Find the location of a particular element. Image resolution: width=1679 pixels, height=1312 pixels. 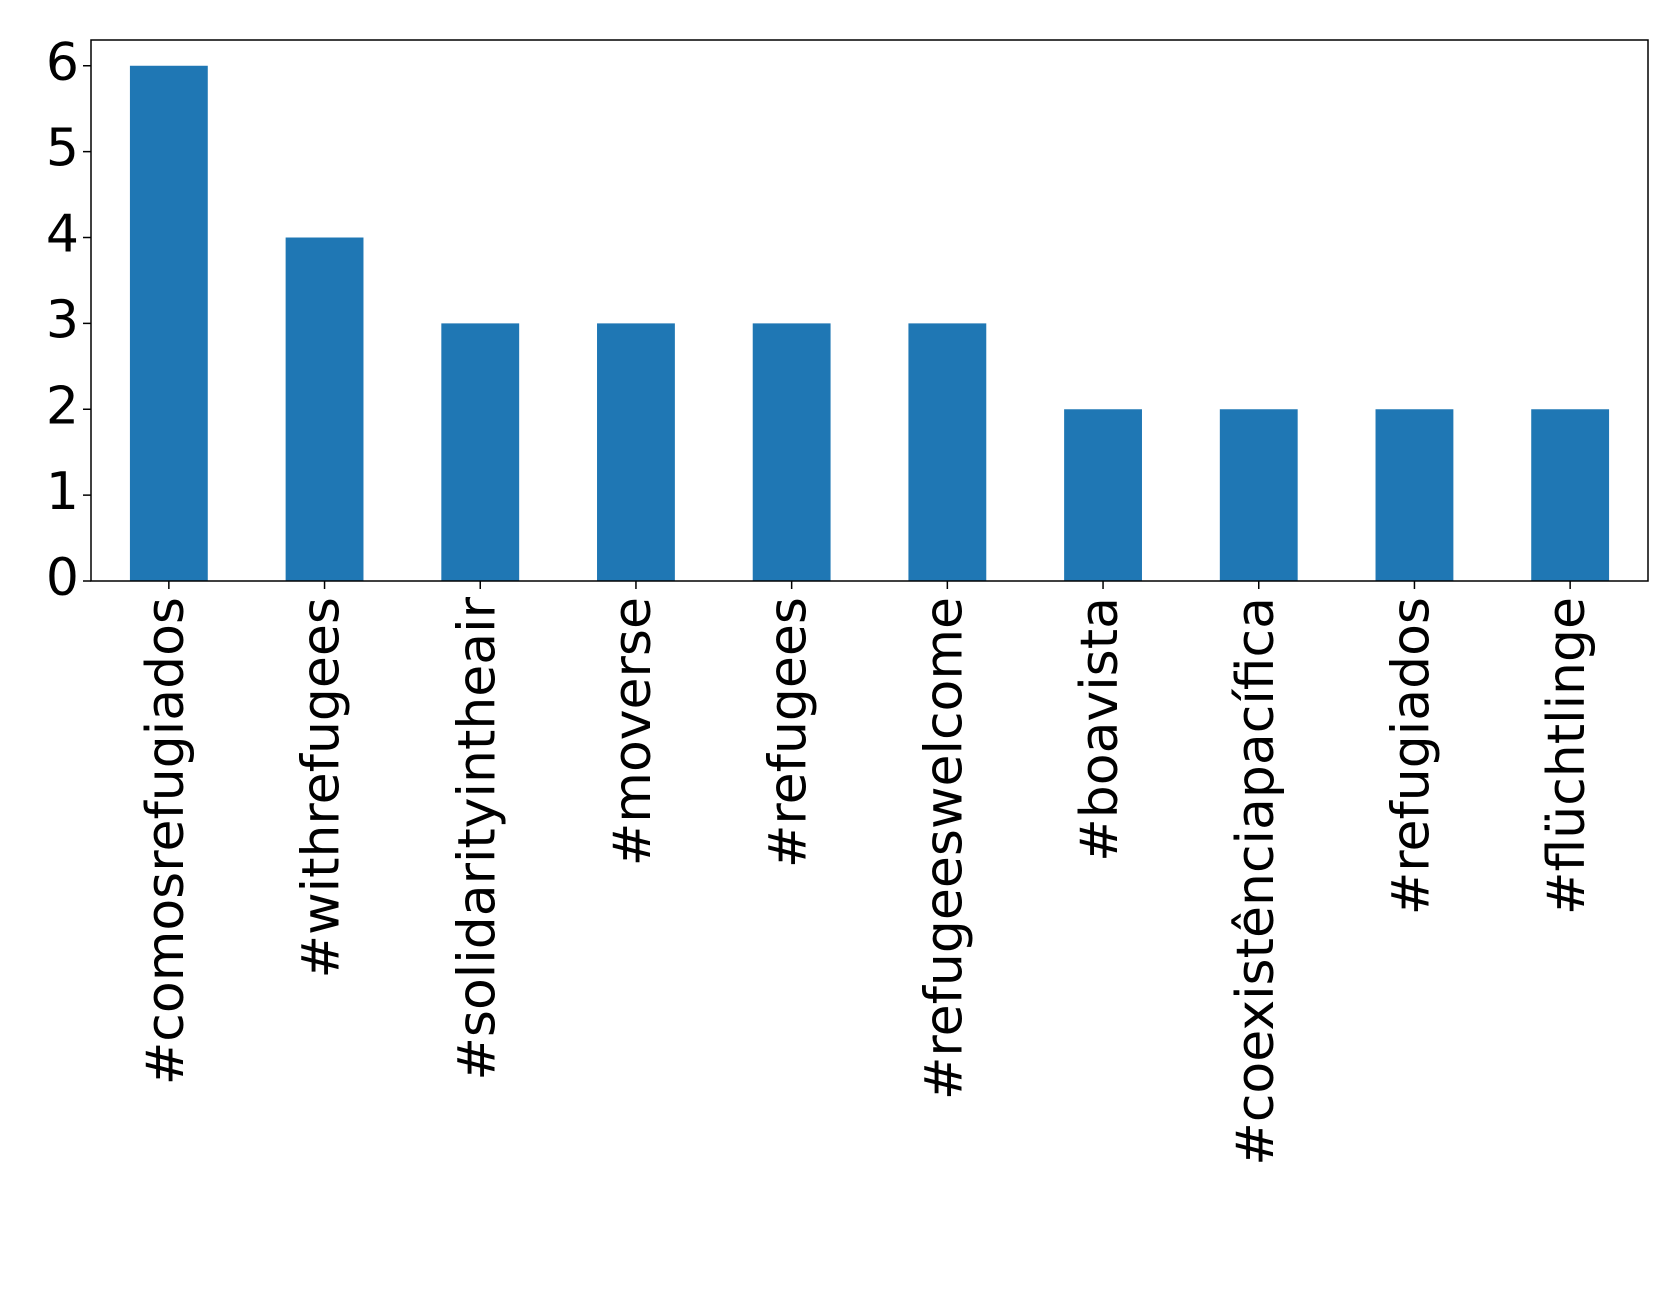

y-tick-label: 6 is located at coordinates (62, 63).